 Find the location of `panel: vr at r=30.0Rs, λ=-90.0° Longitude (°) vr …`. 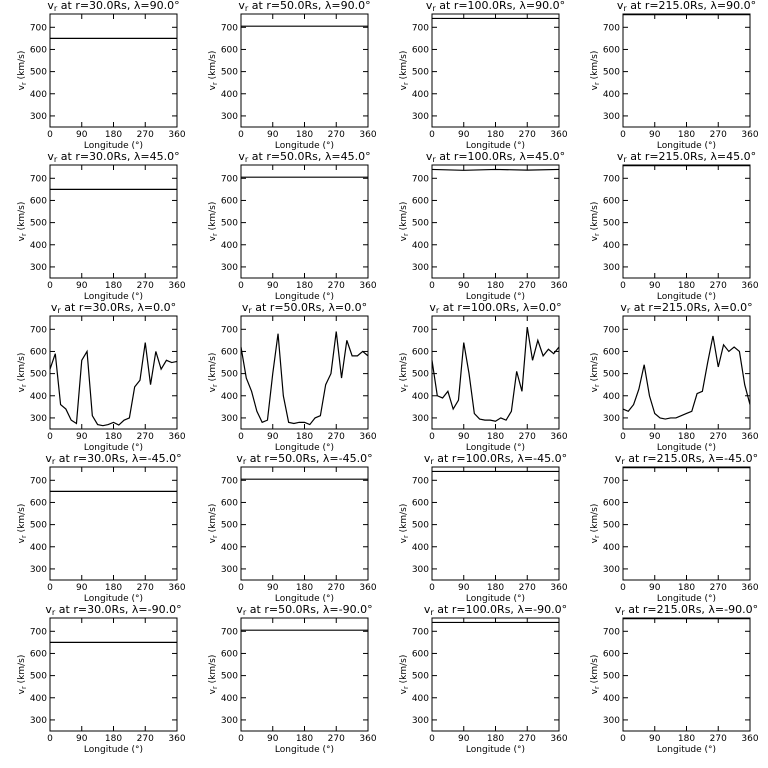

panel: vr at r=30.0Rs, λ=-90.0° Longitude (°) vr … is located at coordinates (101, 679).